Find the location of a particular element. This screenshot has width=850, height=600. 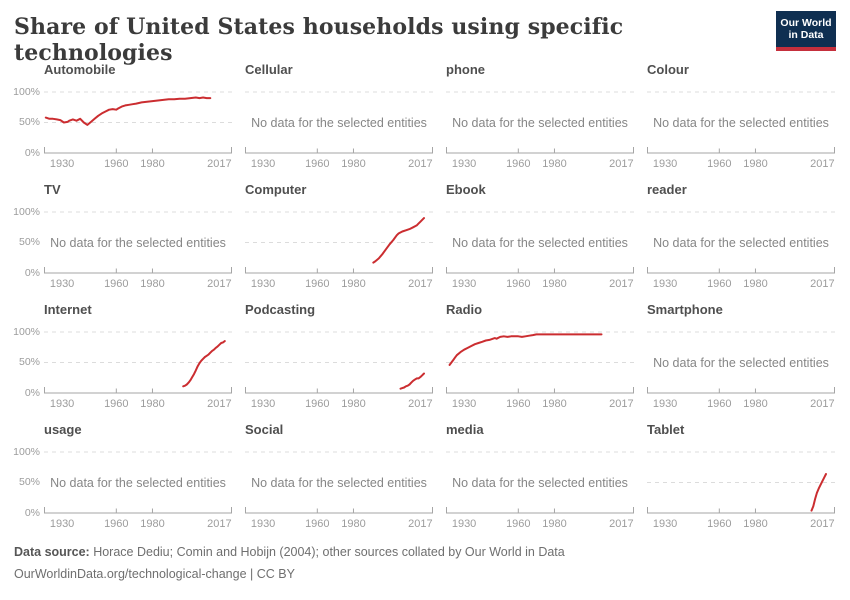

facet-panel-tablet: Tablet 1930 1960 1980 2017 is located at coordinates (741, 482).